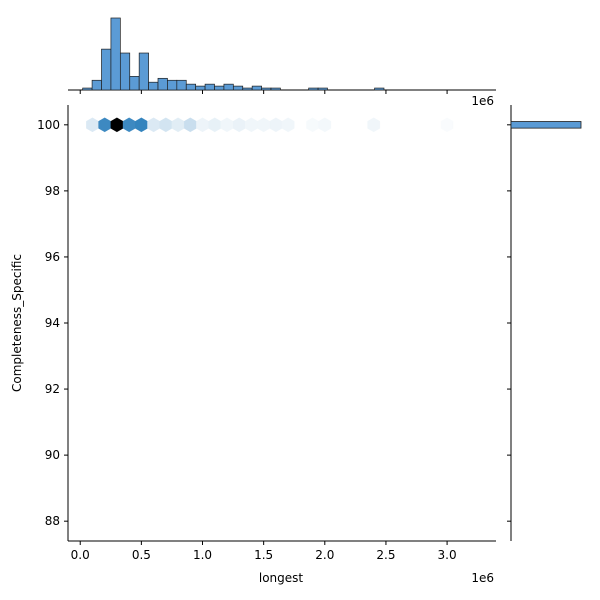  What do you see at coordinates (546, 125) in the screenshot?
I see `right-hist-bar` at bounding box center [546, 125].